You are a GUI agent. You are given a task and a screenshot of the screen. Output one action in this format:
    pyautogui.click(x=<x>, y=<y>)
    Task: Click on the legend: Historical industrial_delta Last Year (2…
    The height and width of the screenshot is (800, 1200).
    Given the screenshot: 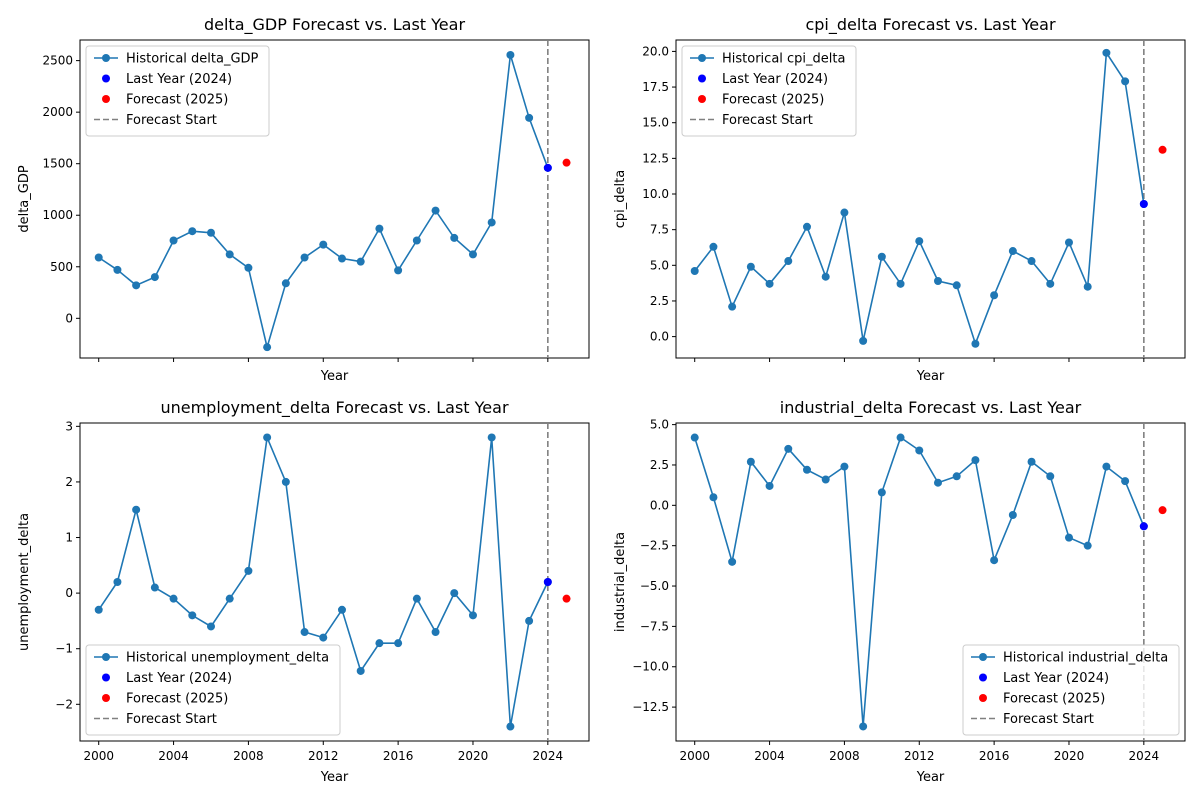 What is the action you would take?
    pyautogui.click(x=1071, y=690)
    